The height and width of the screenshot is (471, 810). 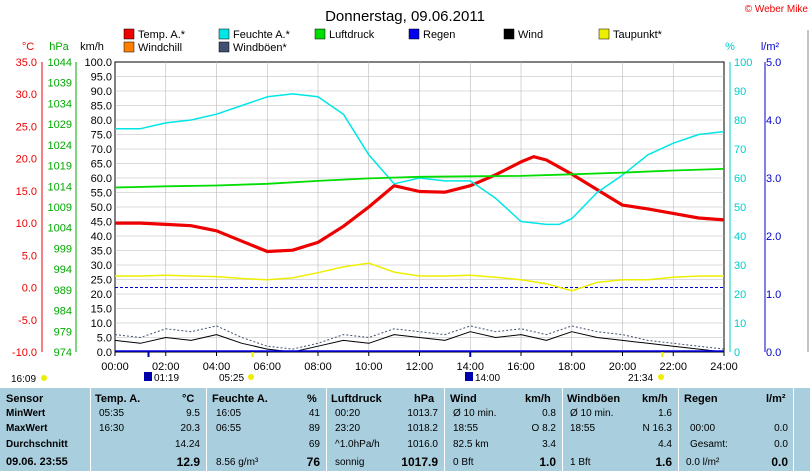 I want to click on wind-tick-label: 60.0, so click(x=101, y=179).